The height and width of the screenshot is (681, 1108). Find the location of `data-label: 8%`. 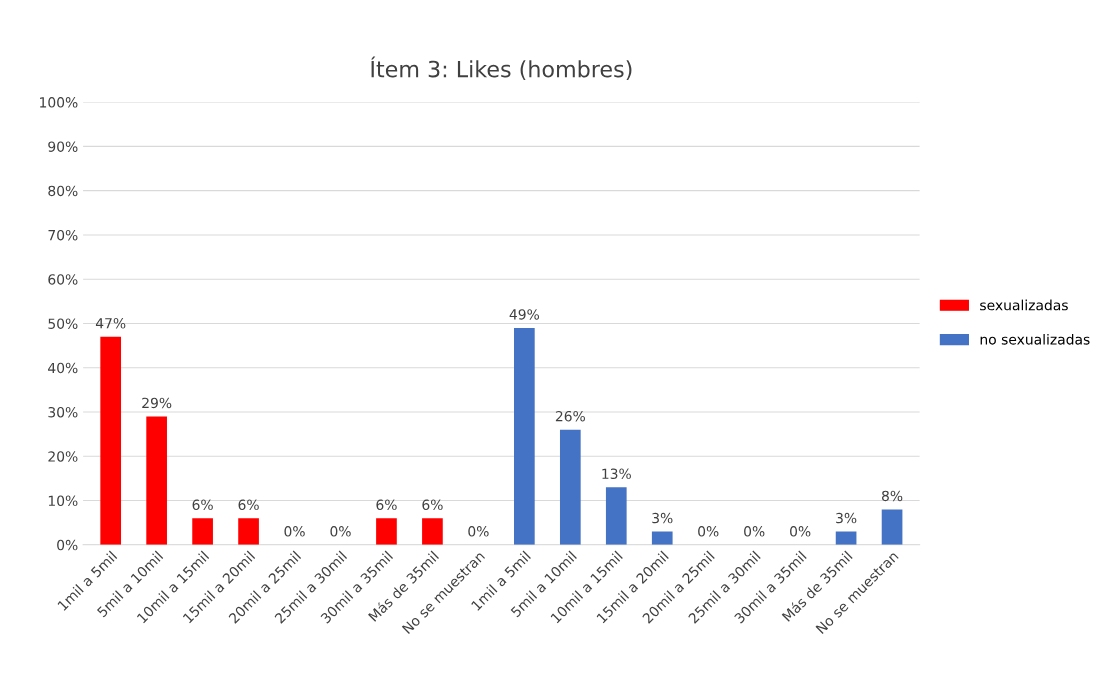

data-label: 8% is located at coordinates (892, 496).